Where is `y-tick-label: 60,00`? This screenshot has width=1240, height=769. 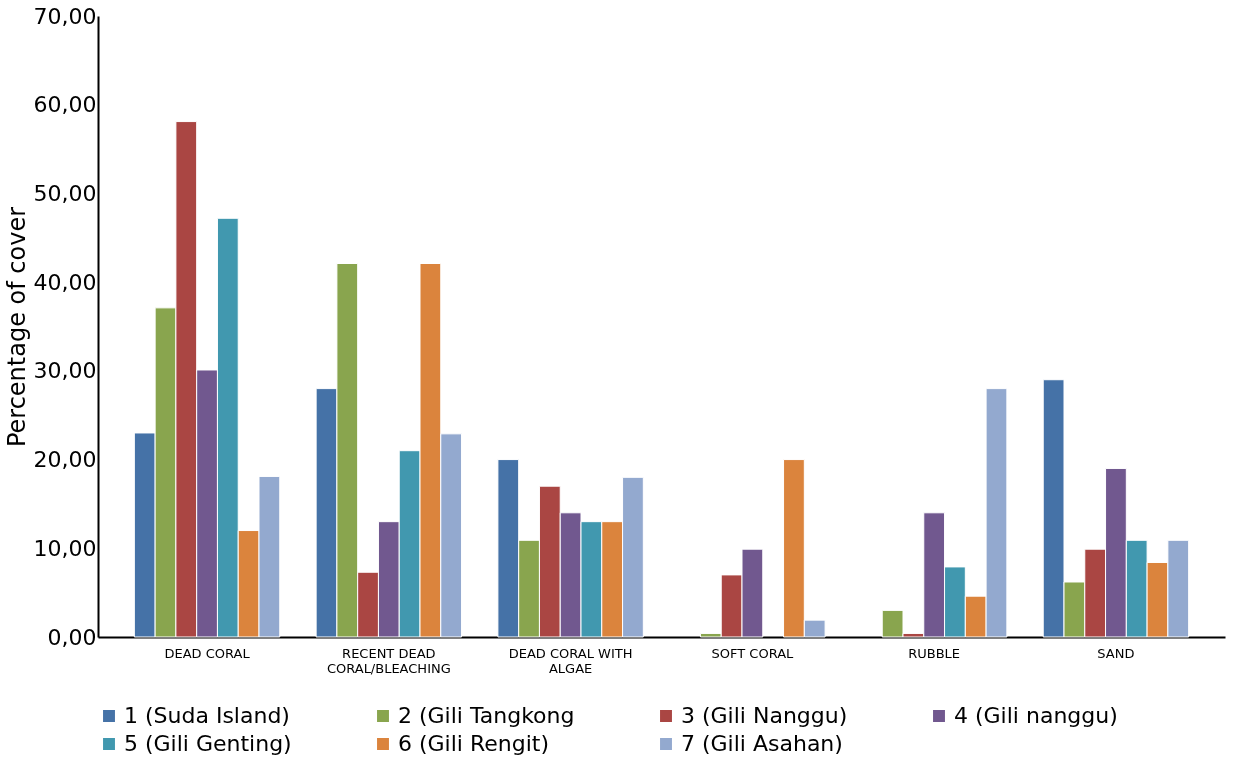 y-tick-label: 60,00 is located at coordinates (65, 105).